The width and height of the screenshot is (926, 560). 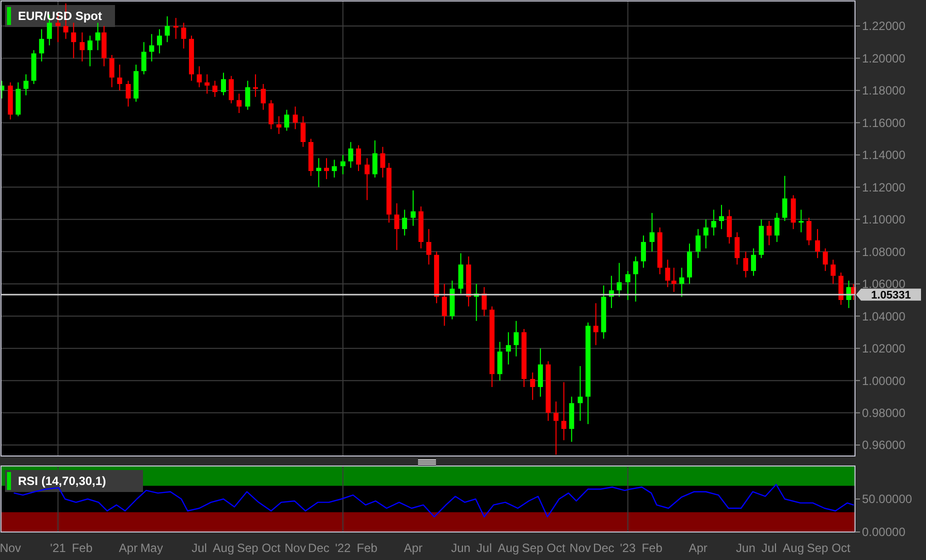 I want to click on y-tick-label: 1.06000, so click(x=884, y=284).